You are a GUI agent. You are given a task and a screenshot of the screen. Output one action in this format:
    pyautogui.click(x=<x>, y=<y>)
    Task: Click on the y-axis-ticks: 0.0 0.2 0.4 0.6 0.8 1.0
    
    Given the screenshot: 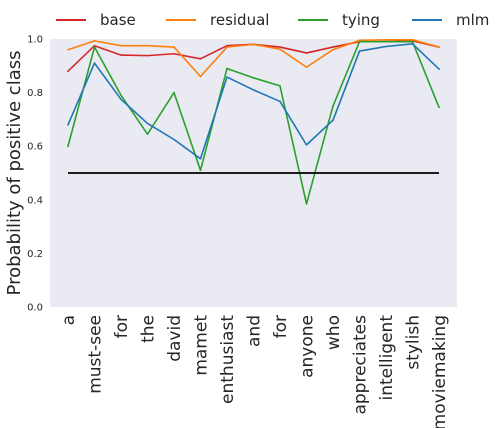 What is the action you would take?
    pyautogui.click(x=35, y=174)
    